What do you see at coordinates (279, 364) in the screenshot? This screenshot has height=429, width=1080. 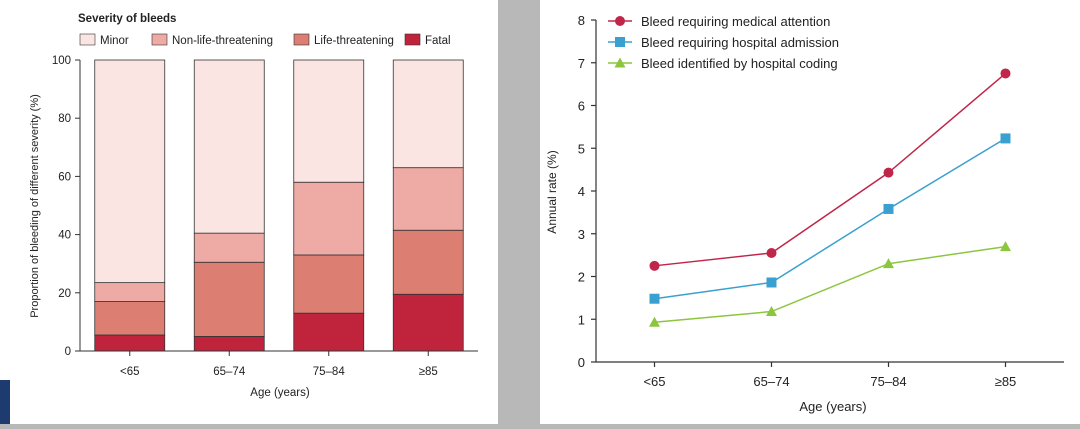 I see `x-axis: <65 65–74 75–84 ≥85` at bounding box center [279, 364].